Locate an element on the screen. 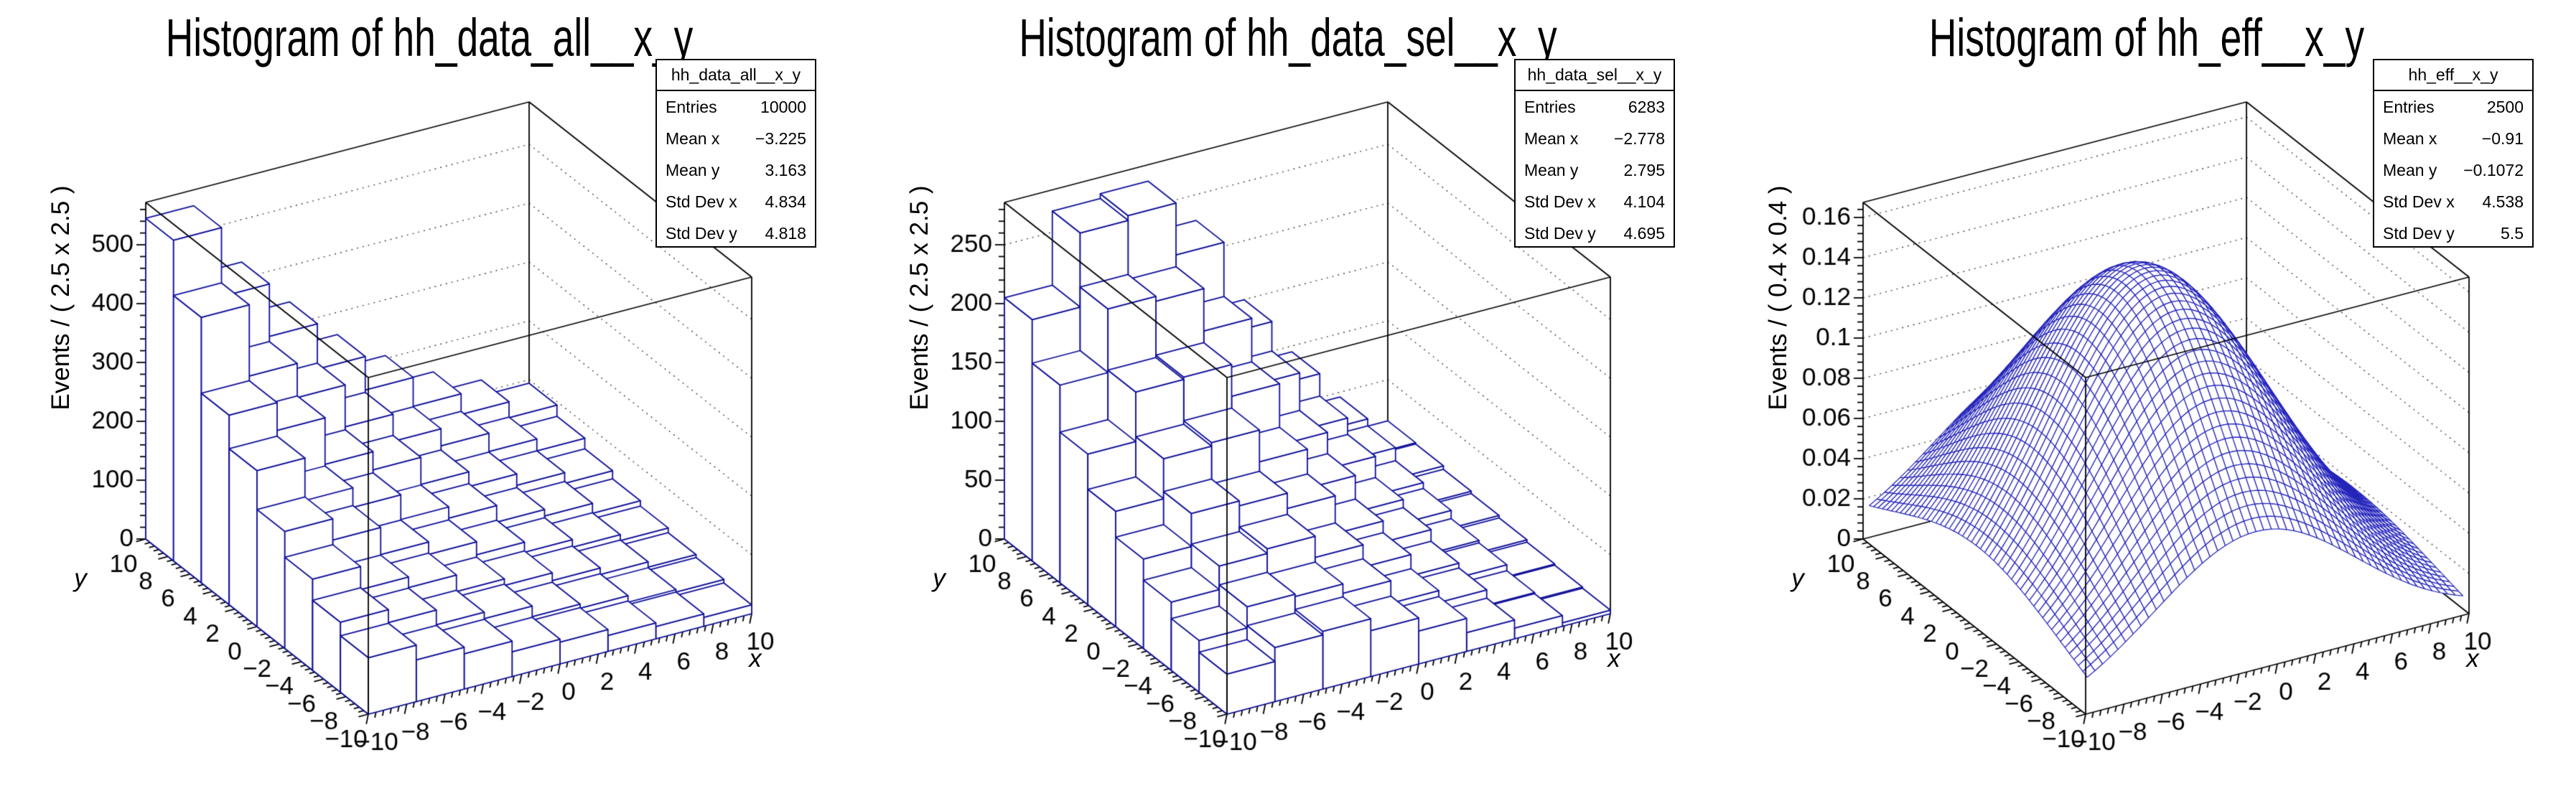 Image resolution: width=2576 pixels, height=801 pixels. stats-value: 5.5 is located at coordinates (2512, 233).